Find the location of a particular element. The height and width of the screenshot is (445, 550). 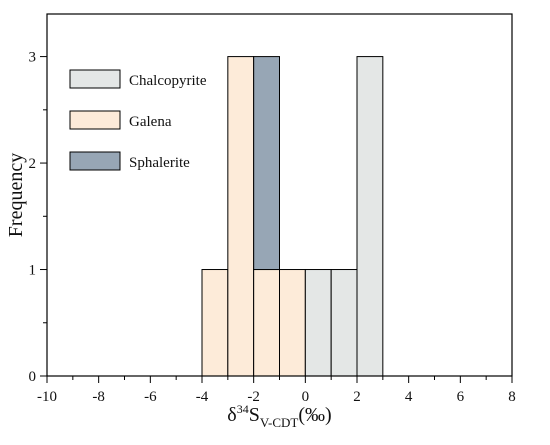

y-axis-title: Frequency is located at coordinates (16, 195).